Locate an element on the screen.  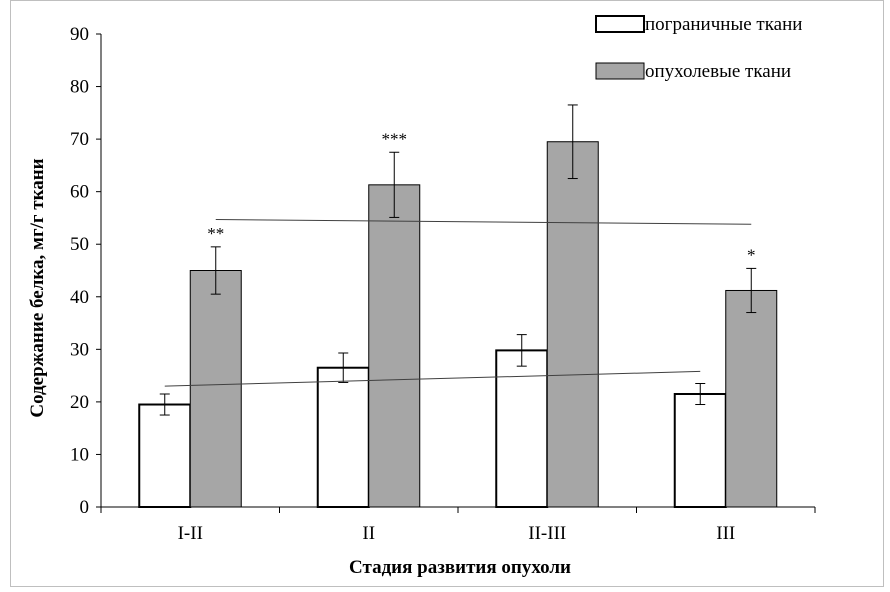
legend-swatch-tumor-tissue is located at coordinates (620, 71).